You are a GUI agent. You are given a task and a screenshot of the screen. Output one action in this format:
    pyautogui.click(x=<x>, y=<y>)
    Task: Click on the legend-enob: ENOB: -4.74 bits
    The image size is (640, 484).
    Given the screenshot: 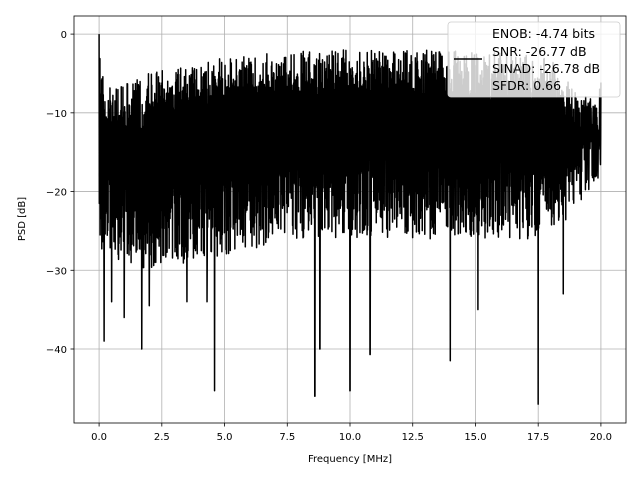 What is the action you would take?
    pyautogui.click(x=543, y=33)
    